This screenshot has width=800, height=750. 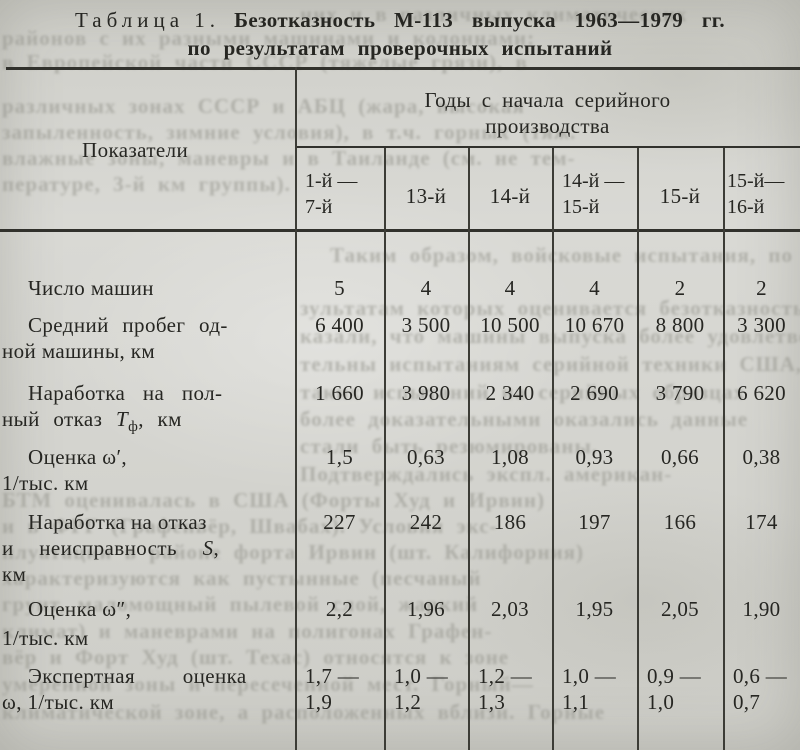 What do you see at coordinates (449, 446) in the screenshot?
I see `ghost-text-line: стали быть резюмированы.` at bounding box center [449, 446].